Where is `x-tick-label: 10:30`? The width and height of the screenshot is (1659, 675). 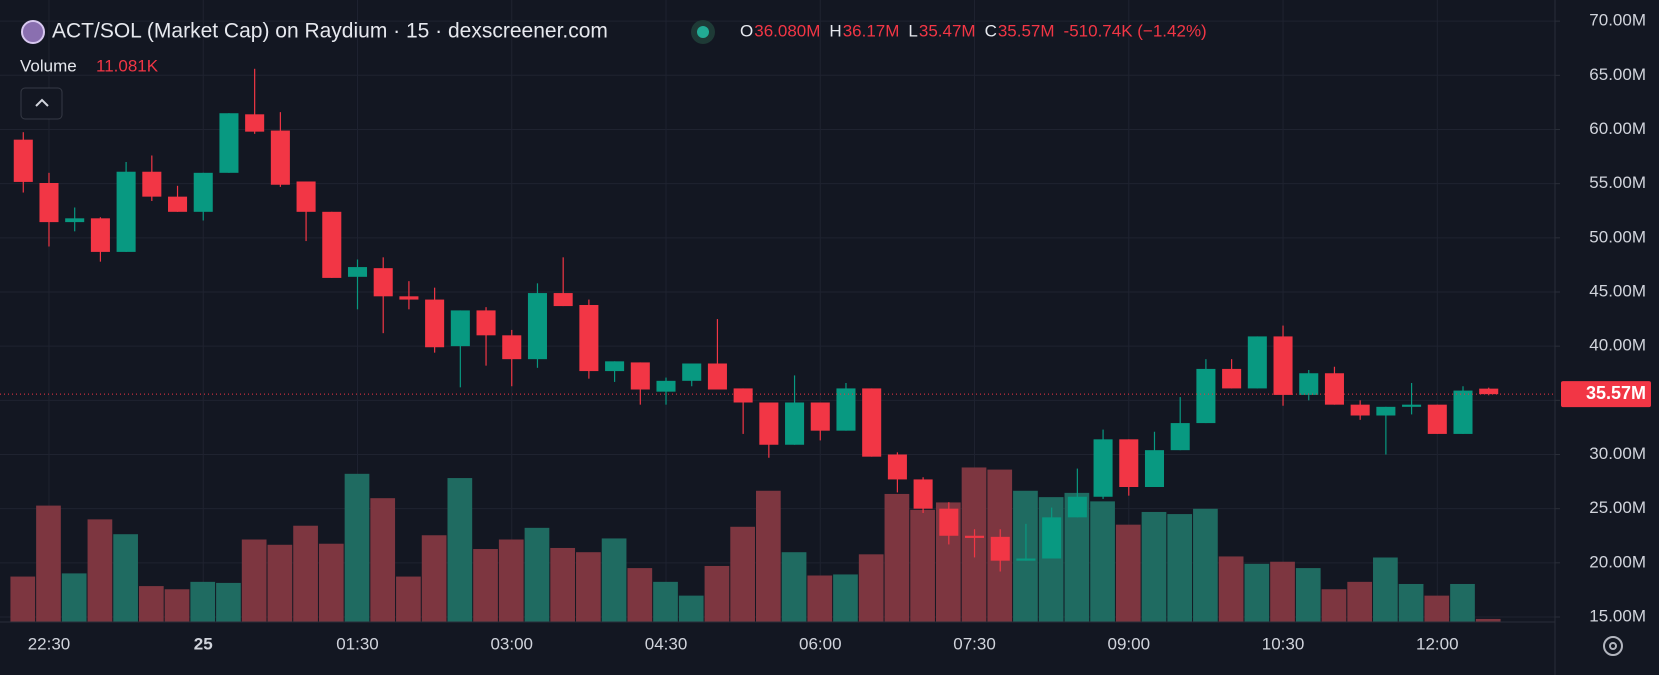 x-tick-label: 10:30 is located at coordinates (1283, 643).